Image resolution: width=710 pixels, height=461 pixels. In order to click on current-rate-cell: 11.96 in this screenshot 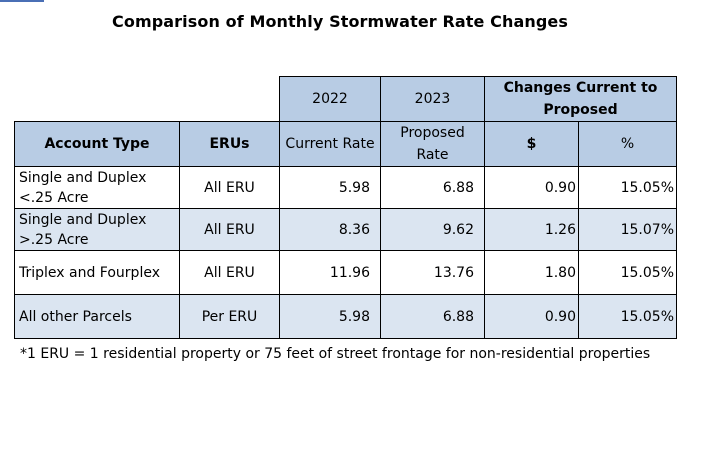, I will do `click(330, 272)`.